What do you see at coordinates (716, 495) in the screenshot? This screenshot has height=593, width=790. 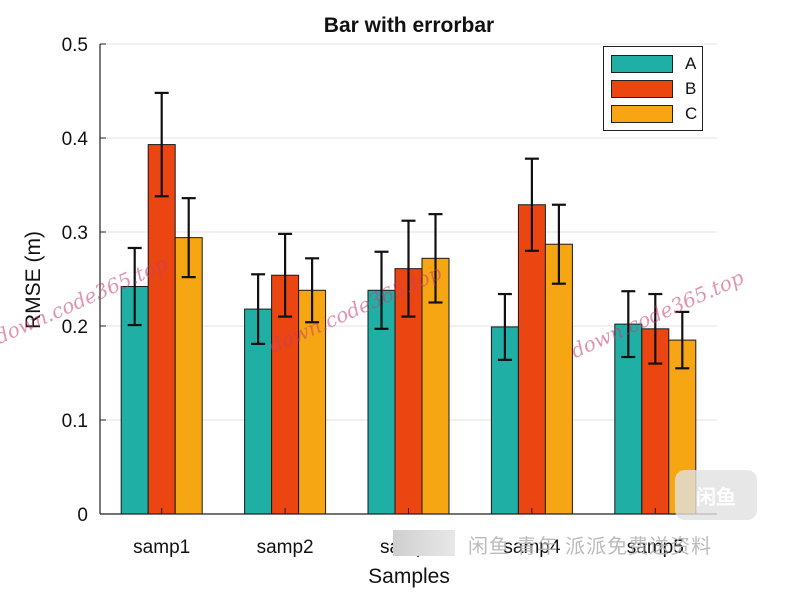 I see `watermark-badge: 闲鱼` at bounding box center [716, 495].